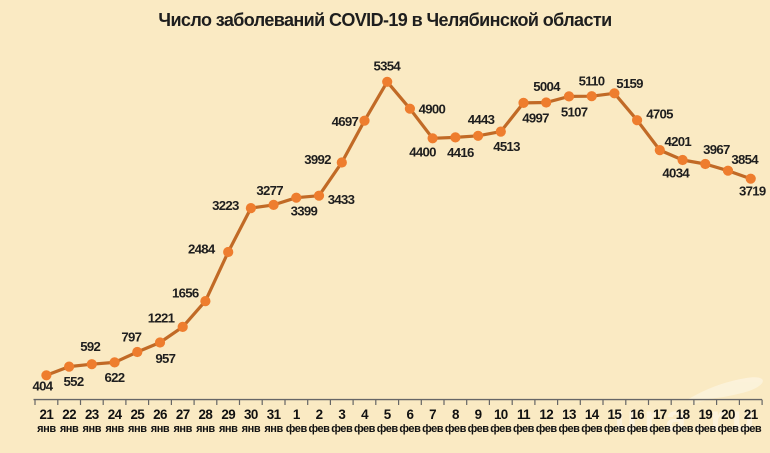 The image size is (770, 453). What do you see at coordinates (524, 414) in the screenshot?
I see `svg-text: 11` at bounding box center [524, 414].